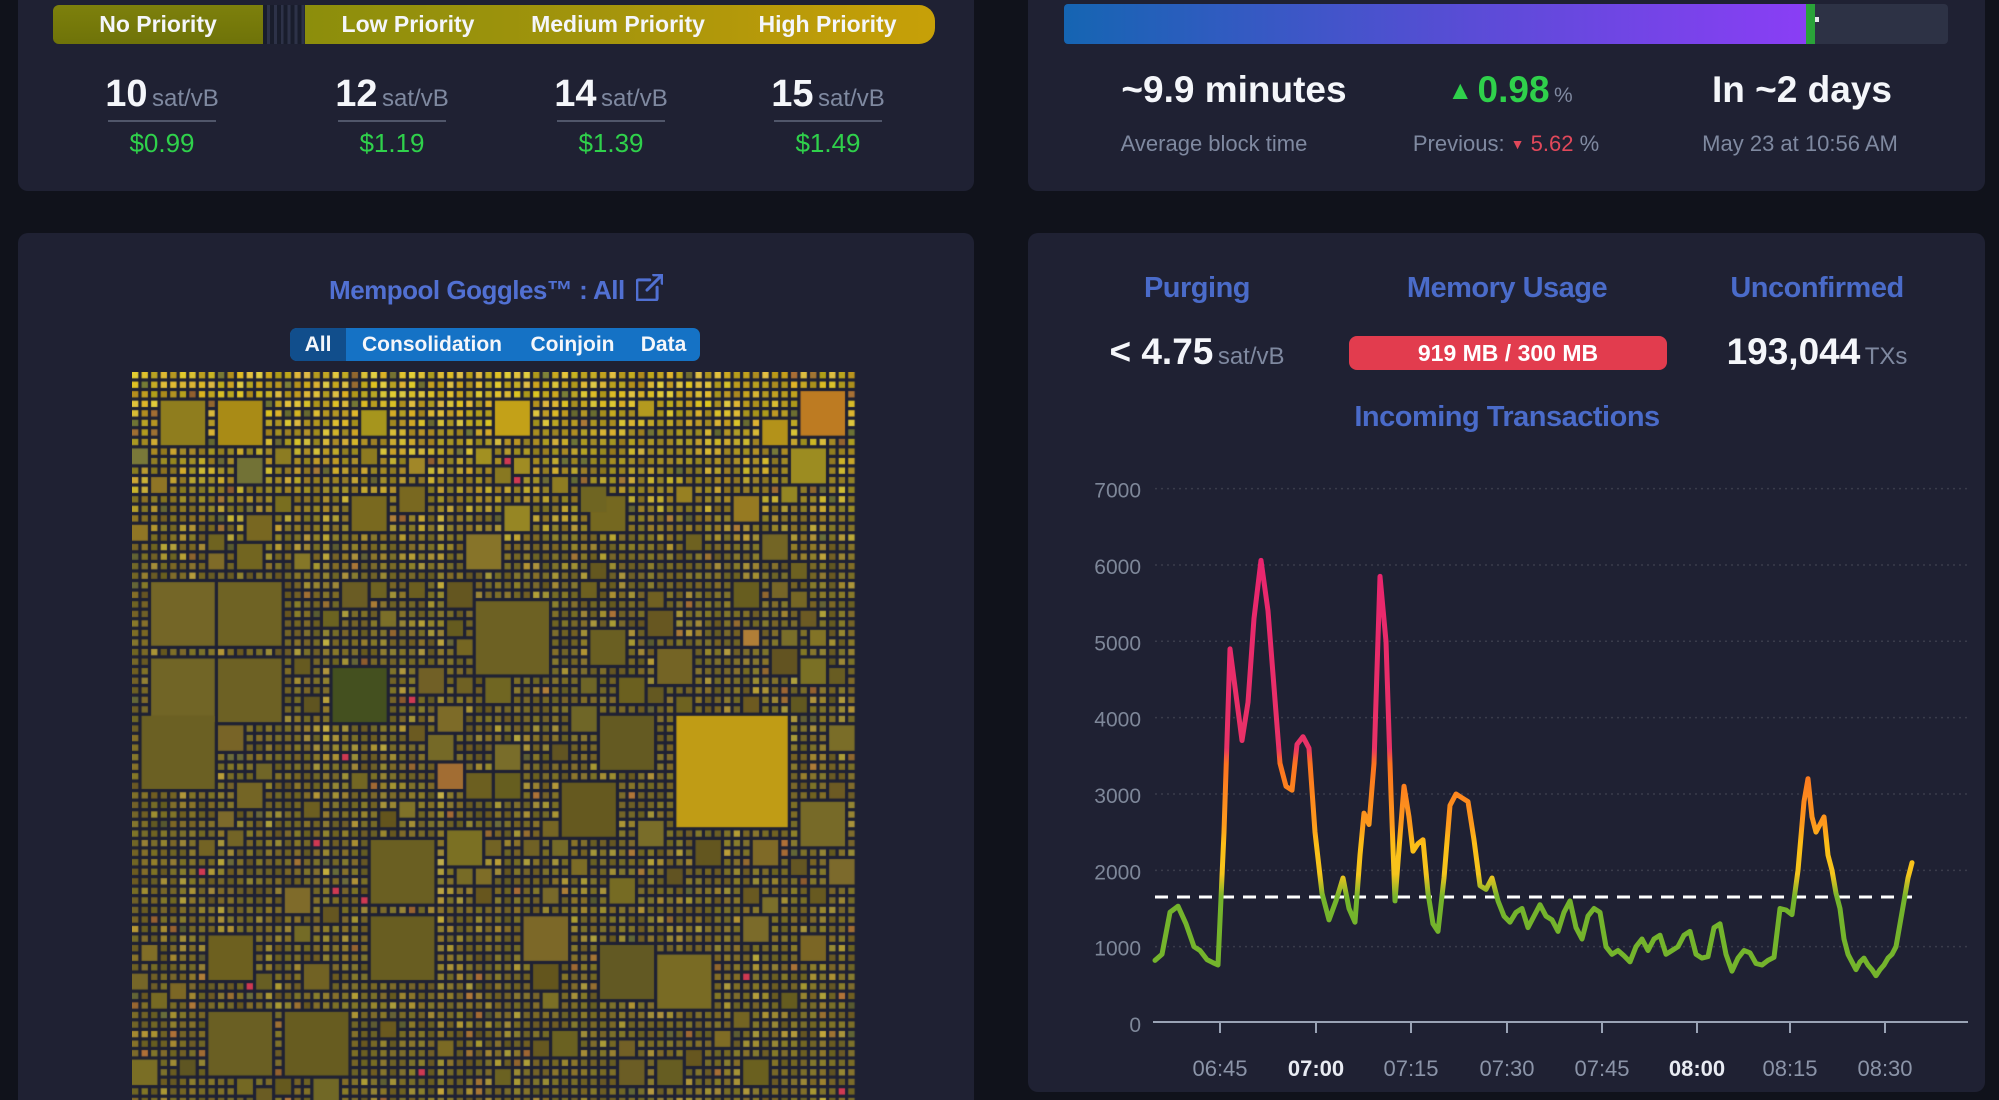 The height and width of the screenshot is (1100, 1999). I want to click on svg-text: 3000, so click(1117, 796).